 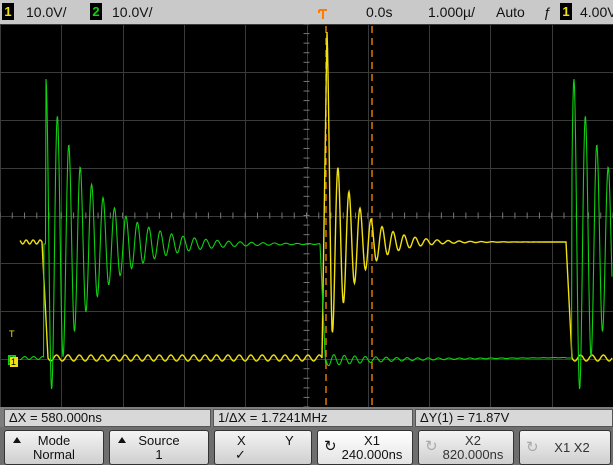 I want to click on mode-value: Normal, so click(x=54, y=454).